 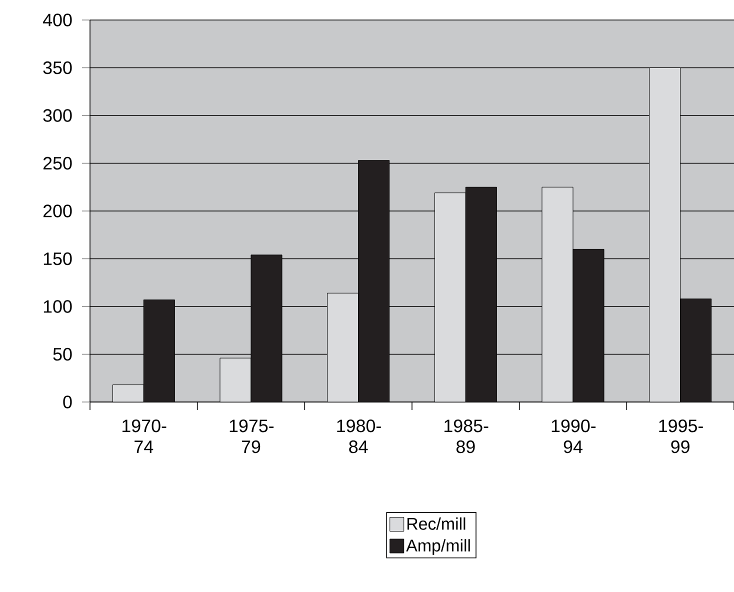 What do you see at coordinates (57, 115) in the screenshot?
I see `y-tick-label: 300` at bounding box center [57, 115].